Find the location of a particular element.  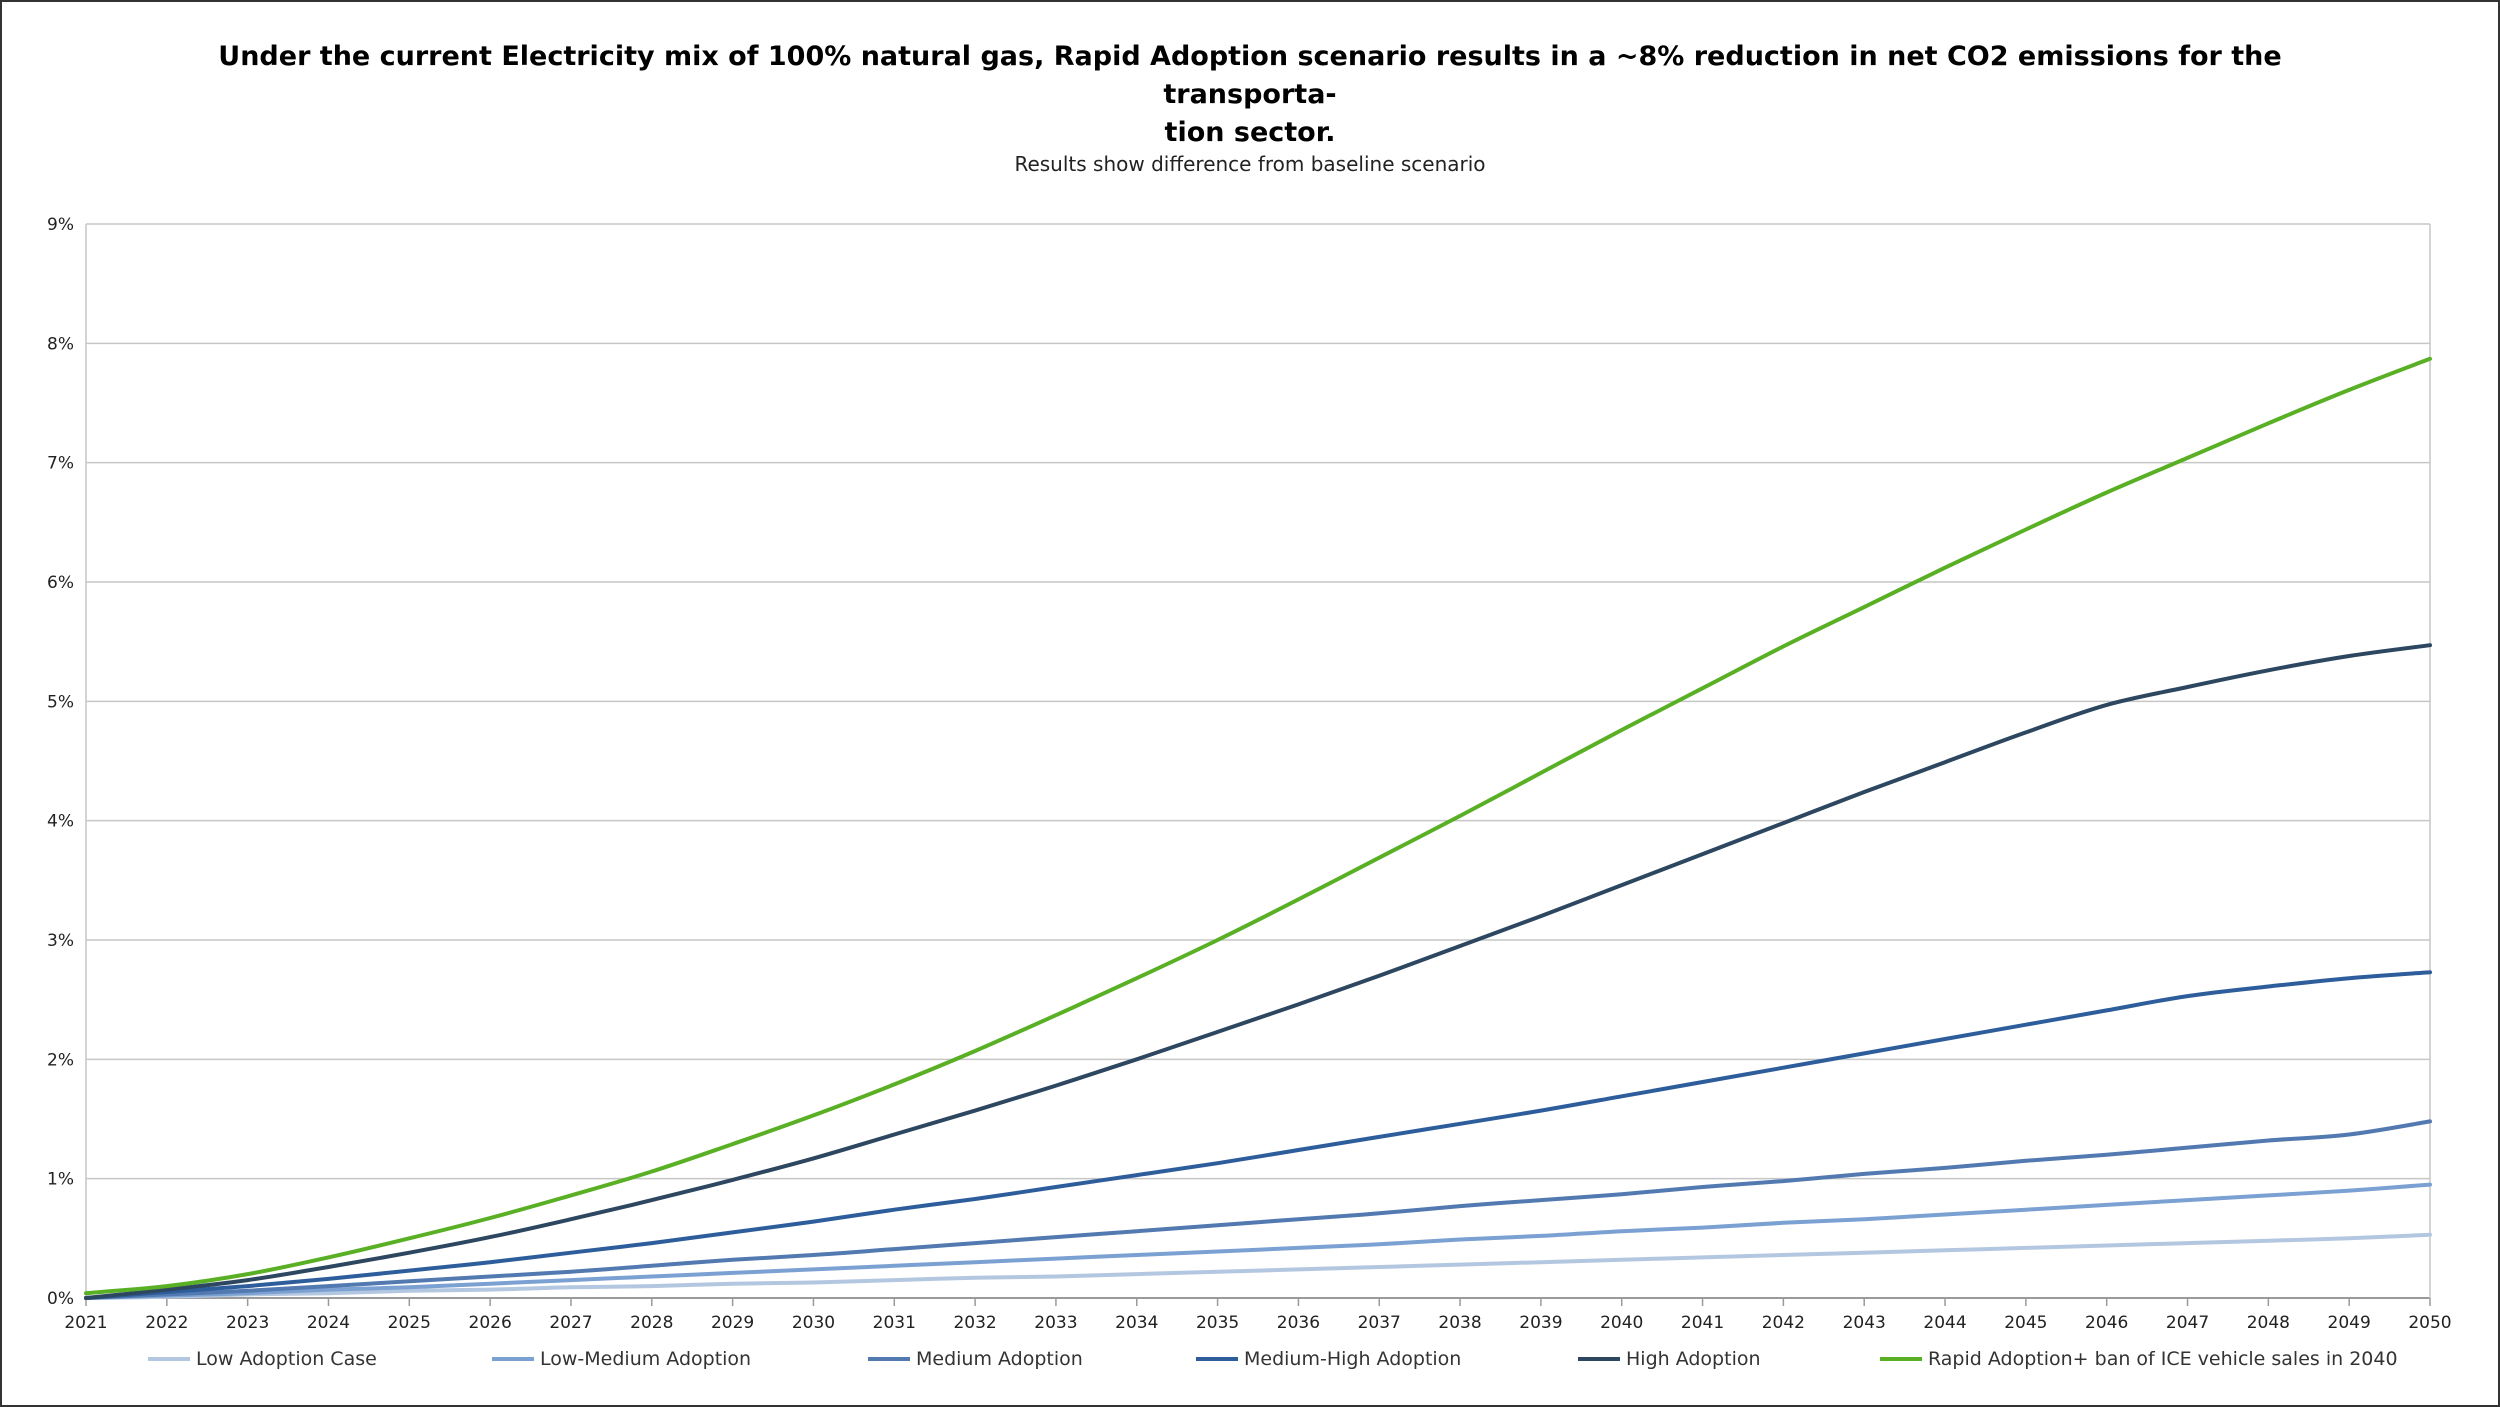

y-tick-label: 8% is located at coordinates (60, 344).